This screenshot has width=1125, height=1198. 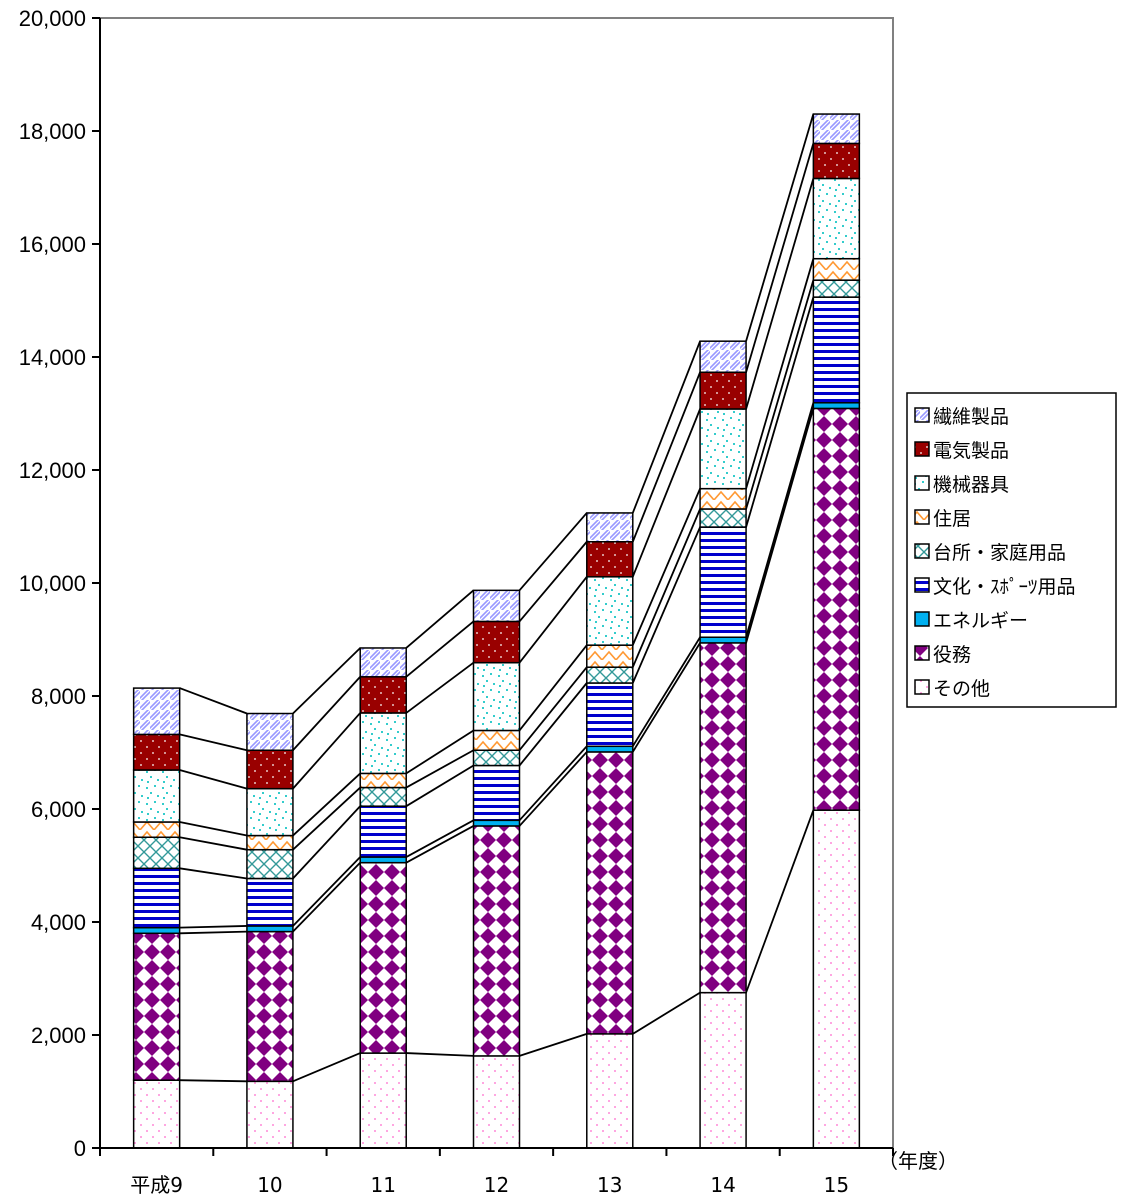 What do you see at coordinates (52, 470) in the screenshot?
I see `y-tick-label: 12,000` at bounding box center [52, 470].